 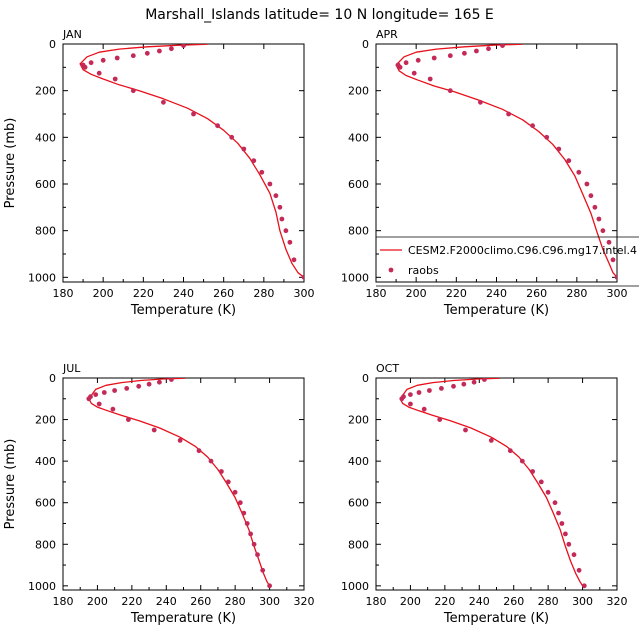 What do you see at coordinates (423, 270) in the screenshot?
I see `legend-raobs-label: raobs` at bounding box center [423, 270].